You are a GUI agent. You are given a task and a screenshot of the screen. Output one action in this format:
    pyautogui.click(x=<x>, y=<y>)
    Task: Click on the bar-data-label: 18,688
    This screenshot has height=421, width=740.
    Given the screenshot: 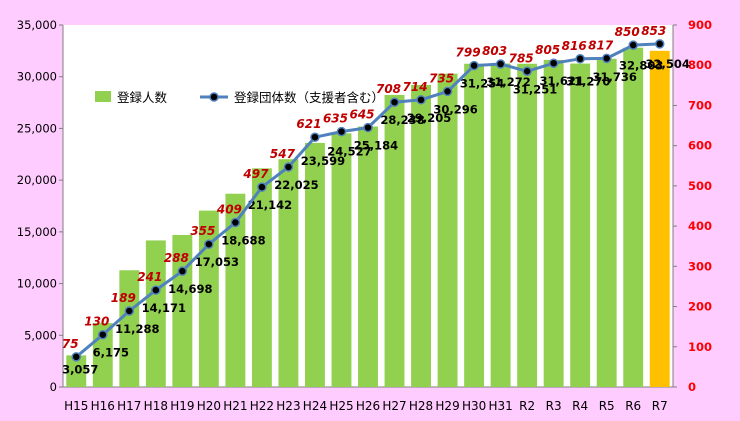 What is the action you would take?
    pyautogui.click(x=243, y=240)
    